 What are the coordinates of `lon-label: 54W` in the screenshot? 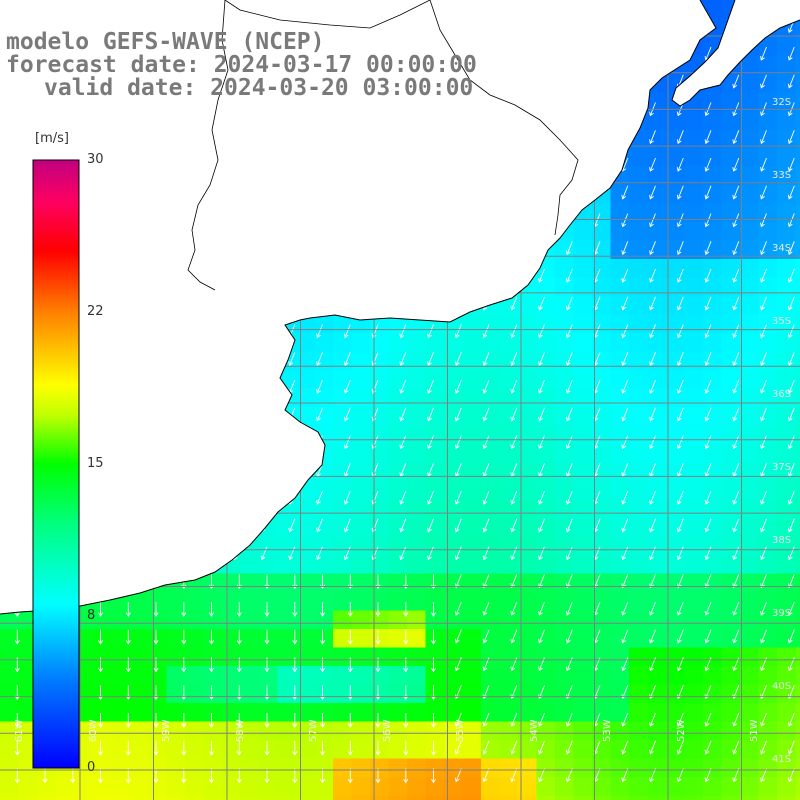 It's located at (534, 730).